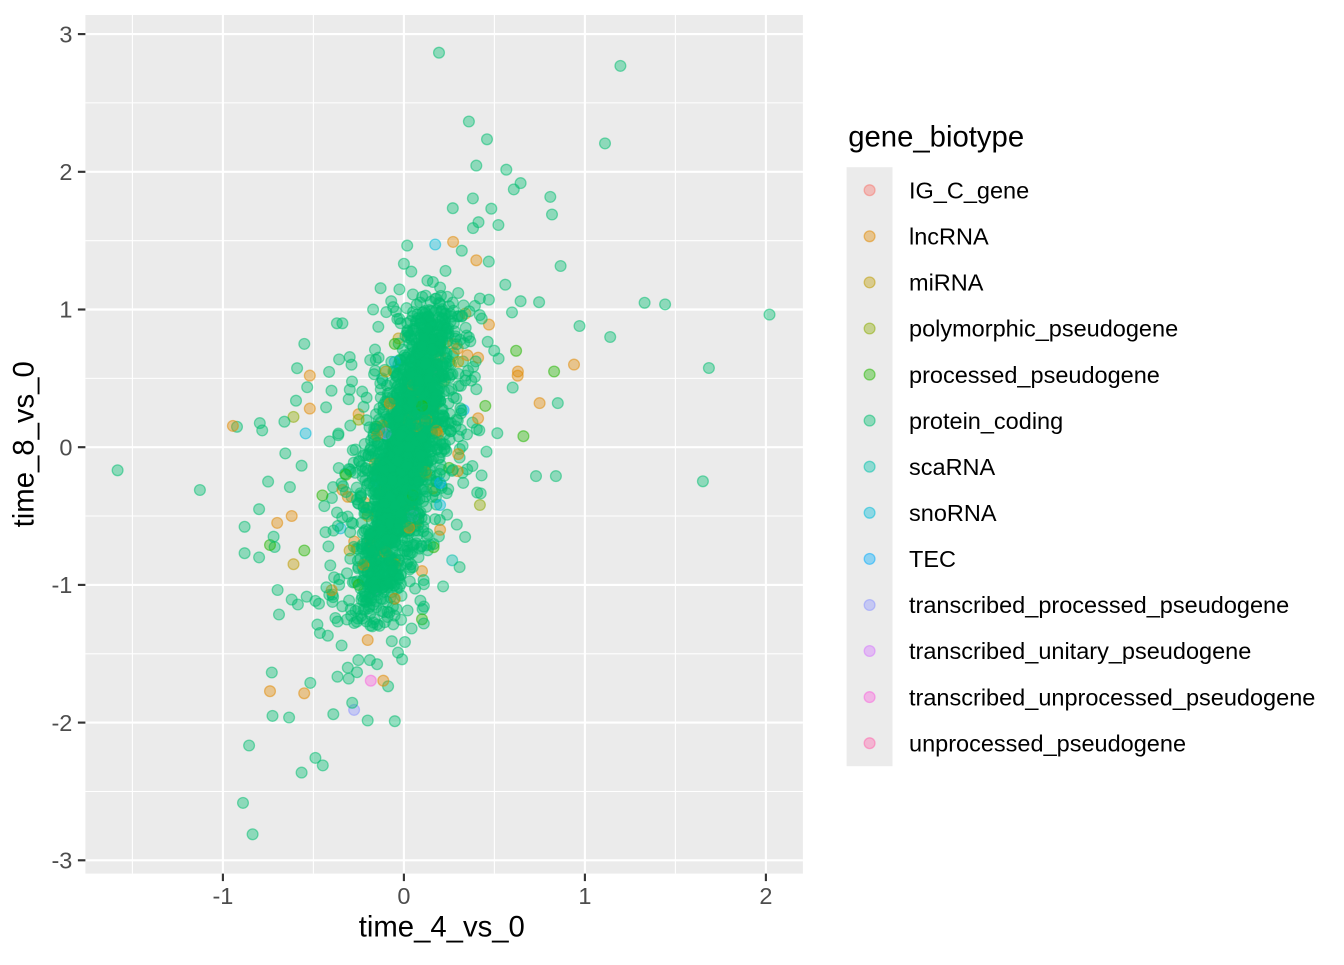 This screenshot has width=1344, height=965. Describe the element at coordinates (953, 513) in the screenshot. I see `svg-text: snoRNA` at that location.